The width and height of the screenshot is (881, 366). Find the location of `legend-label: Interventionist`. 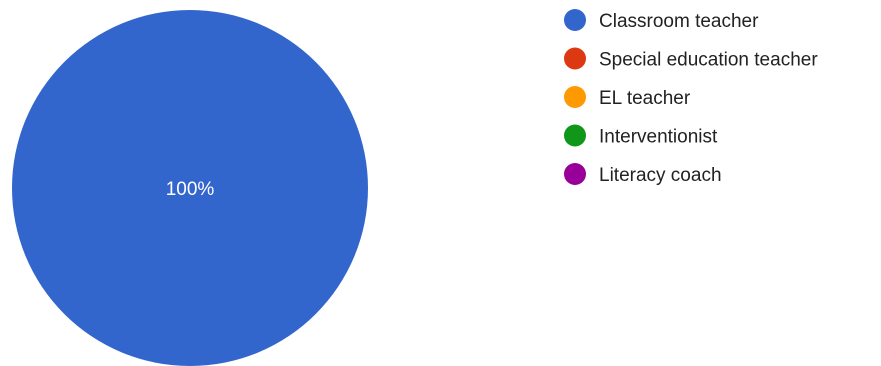

legend-label: Interventionist is located at coordinates (658, 137).